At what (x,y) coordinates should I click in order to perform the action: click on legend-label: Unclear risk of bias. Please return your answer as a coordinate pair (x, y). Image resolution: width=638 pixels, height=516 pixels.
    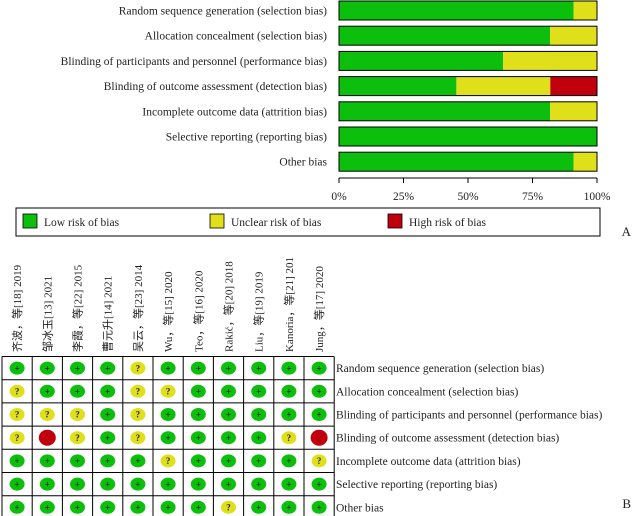
    Looking at the image, I should click on (276, 223).